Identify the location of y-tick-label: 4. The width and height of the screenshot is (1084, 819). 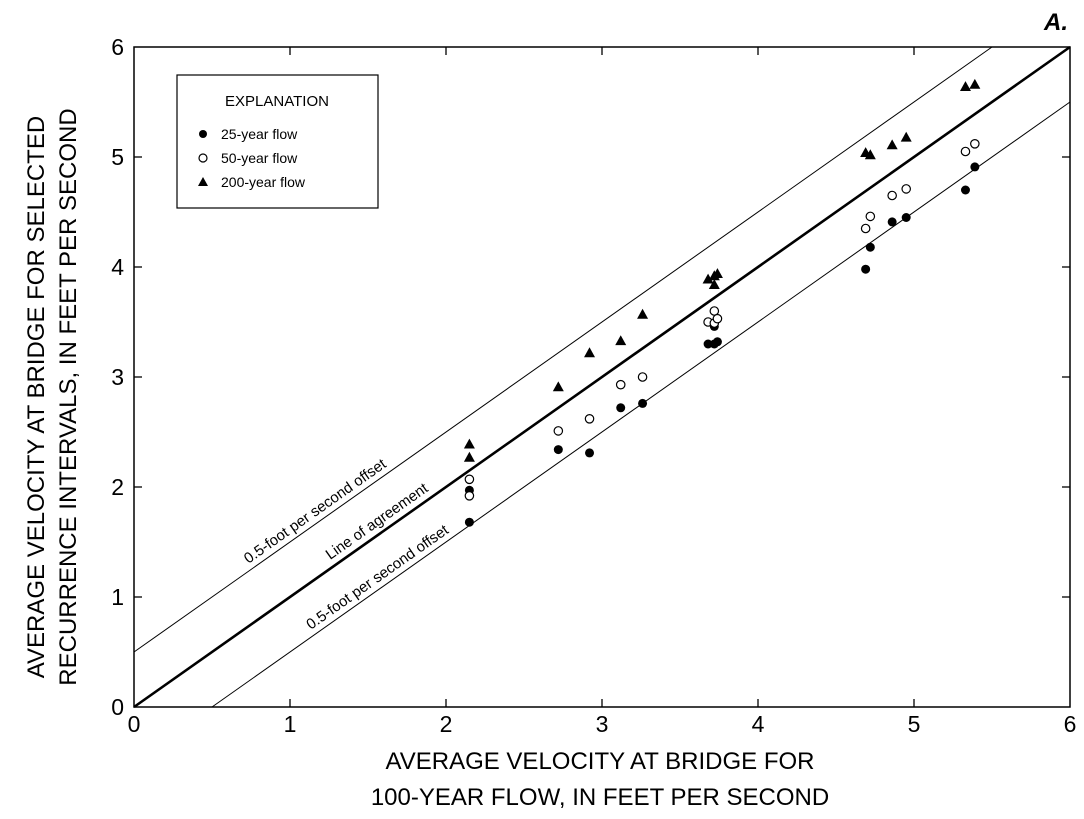
(117, 267).